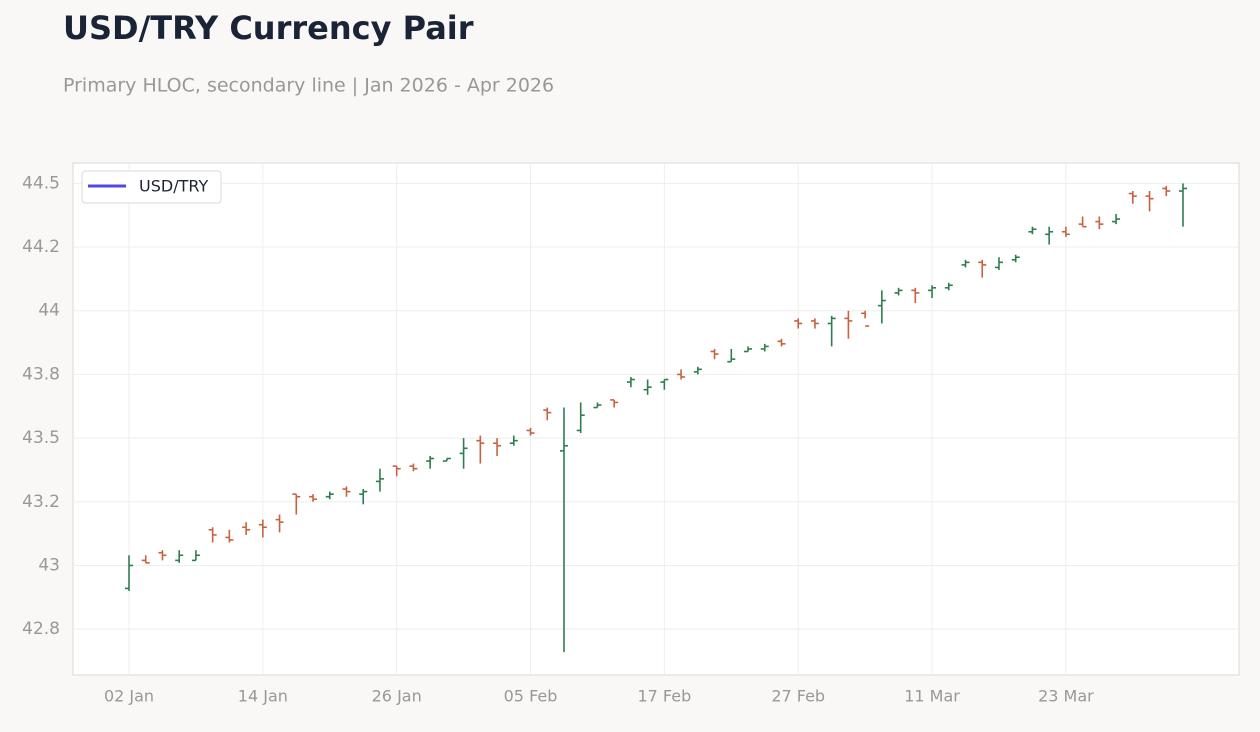  What do you see at coordinates (41, 374) in the screenshot?
I see `y-tick-label: 43.8` at bounding box center [41, 374].